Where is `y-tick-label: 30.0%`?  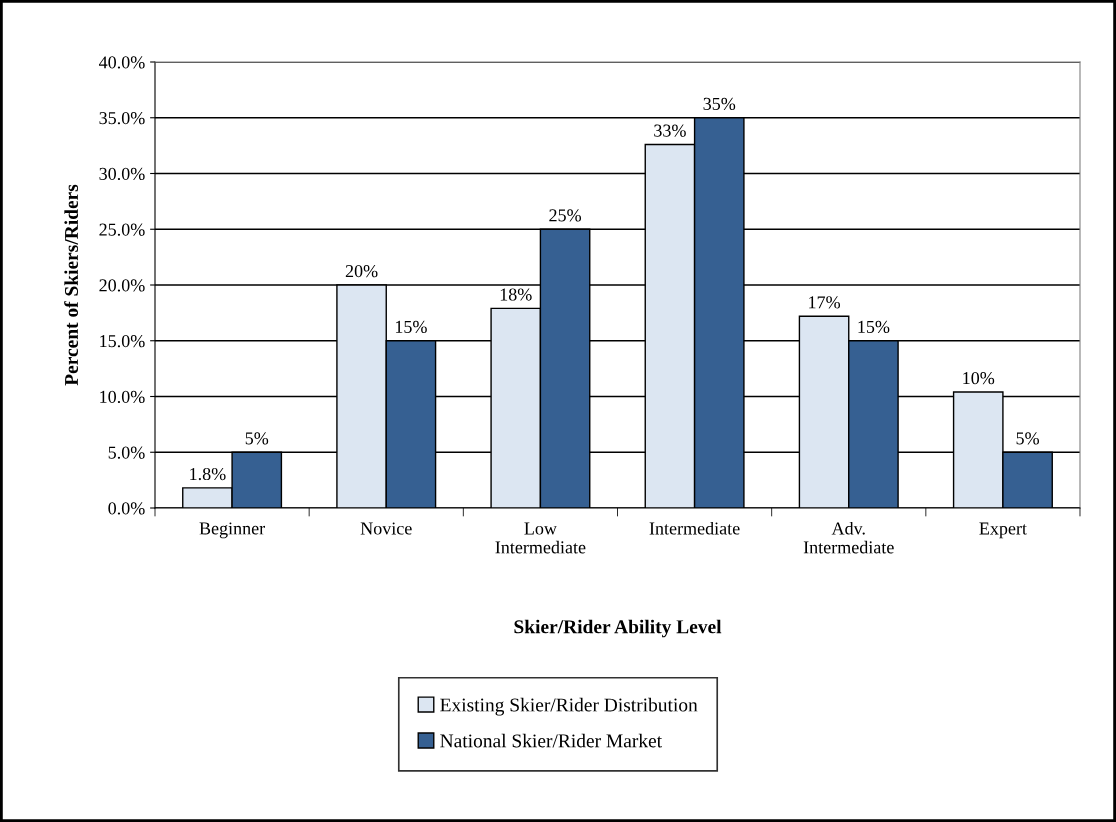 y-tick-label: 30.0% is located at coordinates (122, 174).